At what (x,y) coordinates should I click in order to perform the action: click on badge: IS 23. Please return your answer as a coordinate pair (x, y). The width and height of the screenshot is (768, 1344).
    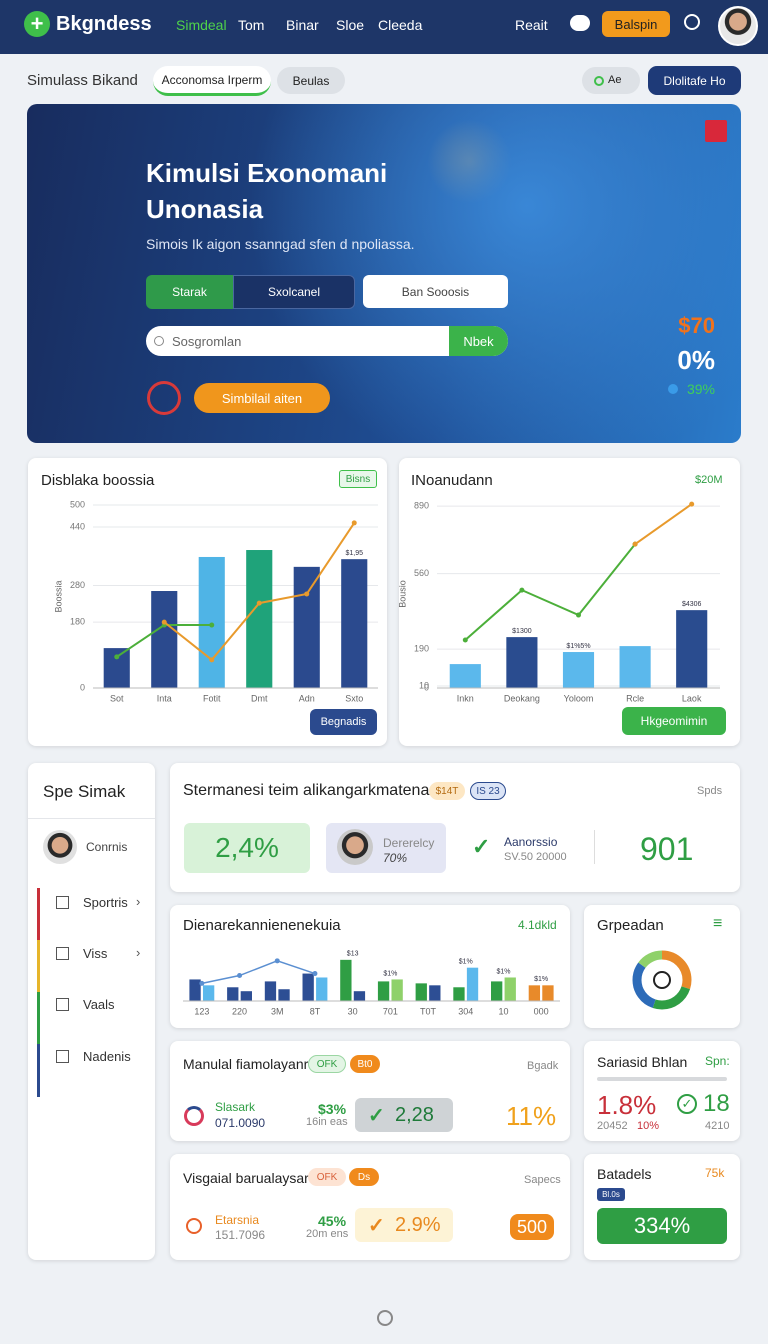
    Looking at the image, I should click on (488, 791).